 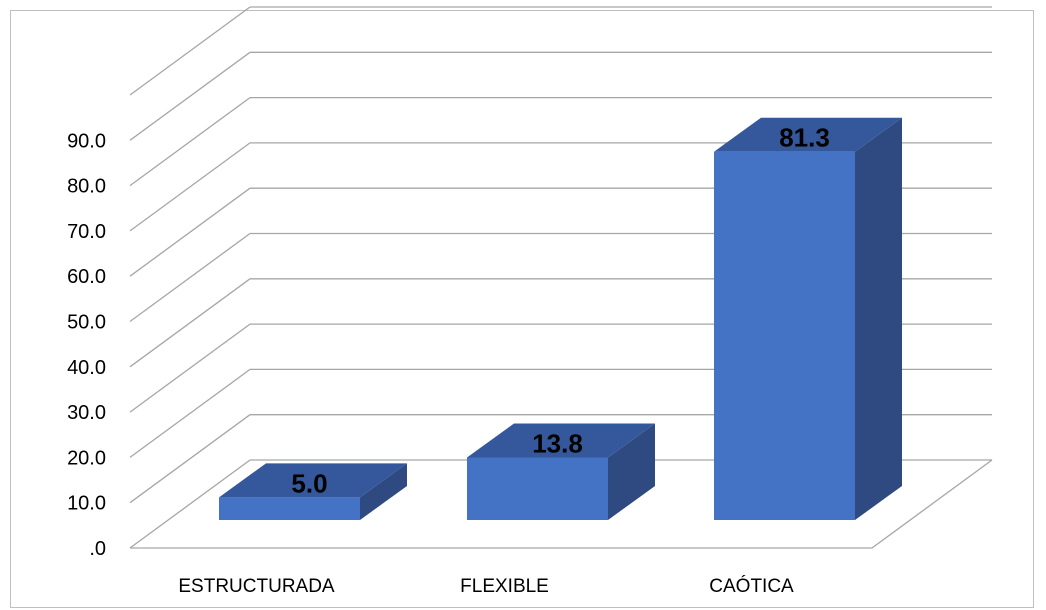 I want to click on y-axis-ticks: .0 10.0 20.0 30.0 40.0 50.0 60.0 70.0 80.0 90.0, so click(x=86, y=345).